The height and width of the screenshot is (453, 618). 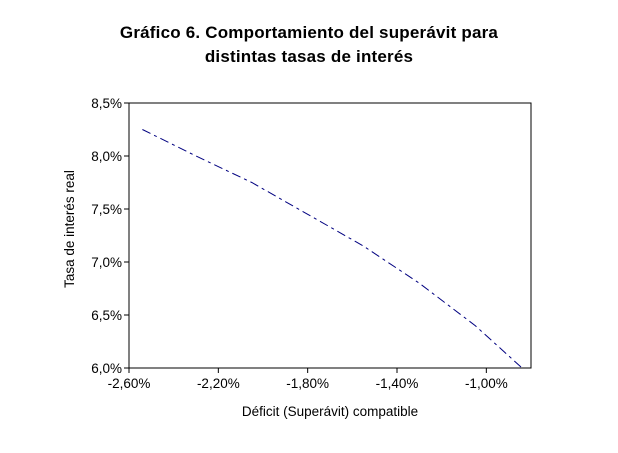 What do you see at coordinates (106, 156) in the screenshot?
I see `y-tick-label: 8,0%` at bounding box center [106, 156].